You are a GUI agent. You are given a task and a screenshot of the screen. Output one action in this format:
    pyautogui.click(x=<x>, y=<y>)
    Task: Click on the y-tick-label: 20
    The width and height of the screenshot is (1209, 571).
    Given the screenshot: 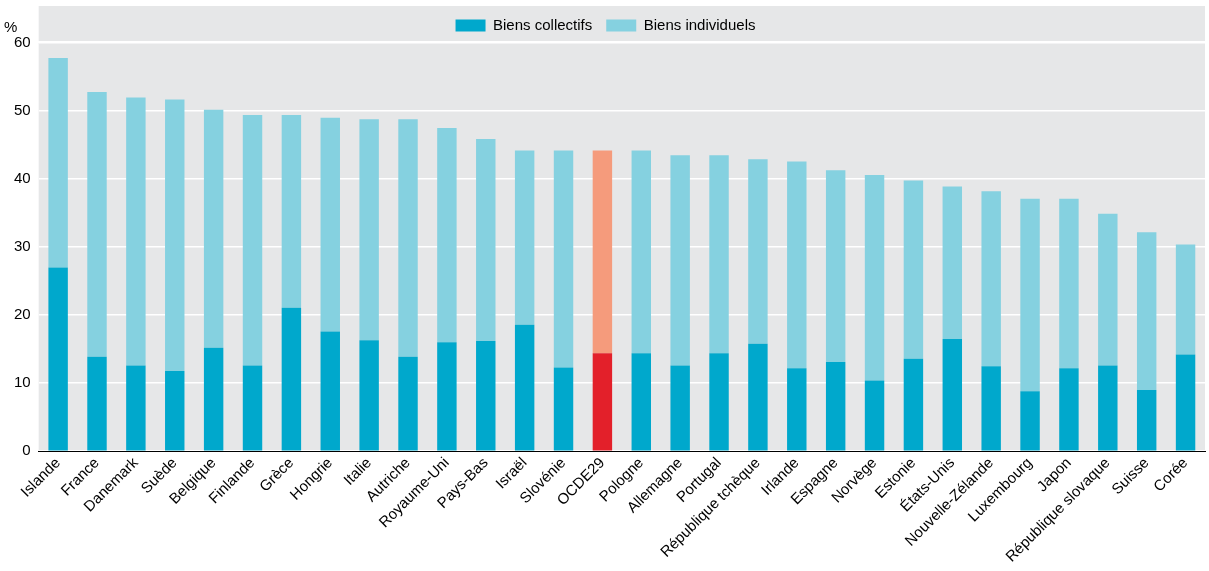 What is the action you would take?
    pyautogui.click(x=22, y=314)
    